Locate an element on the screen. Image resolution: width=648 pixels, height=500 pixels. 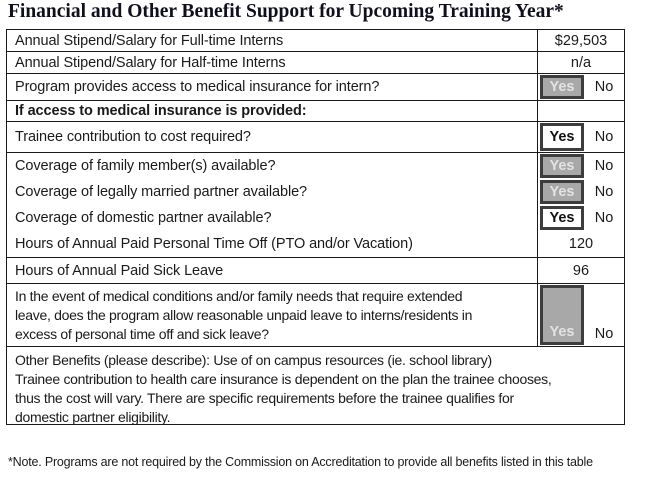
row-value: $29,503 is located at coordinates (580, 40).